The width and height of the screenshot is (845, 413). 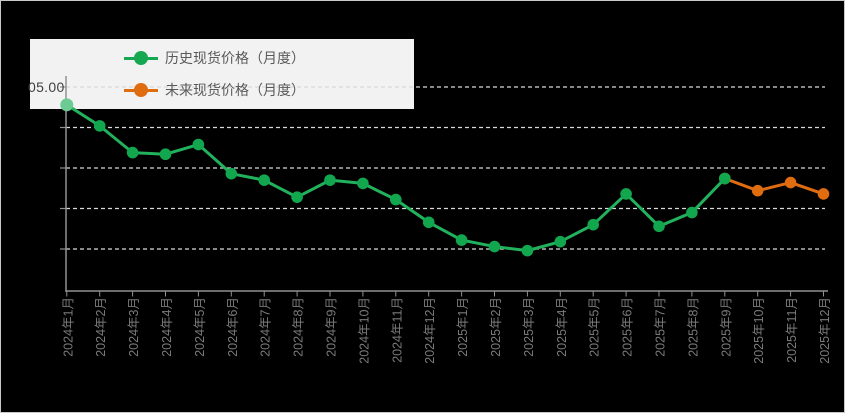 What do you see at coordinates (235, 58) in the screenshot?
I see `legend-item-label: 历史现货价格（月度）` at bounding box center [235, 58].